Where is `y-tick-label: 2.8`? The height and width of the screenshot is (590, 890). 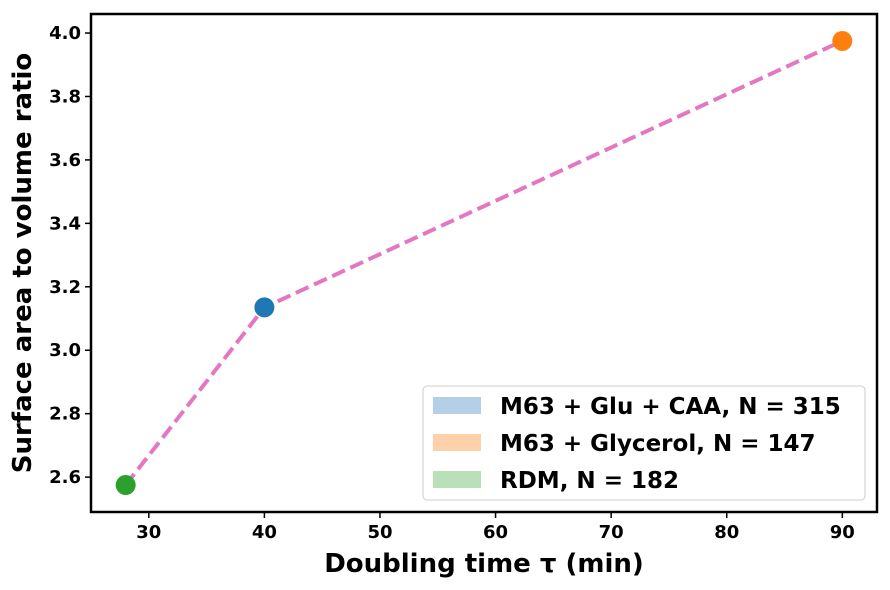
y-tick-label: 2.8 is located at coordinates (65, 414).